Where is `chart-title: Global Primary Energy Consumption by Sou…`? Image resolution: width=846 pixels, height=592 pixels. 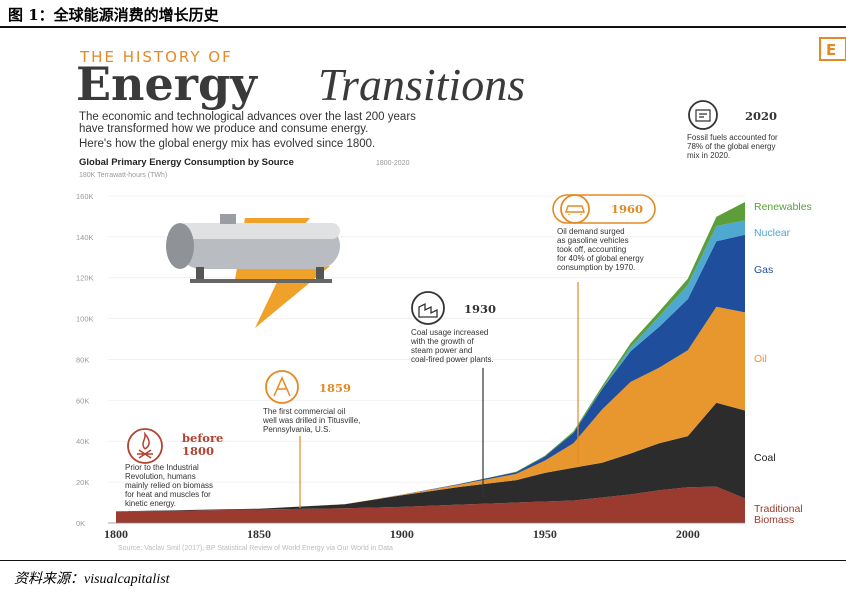 chart-title: Global Primary Energy Consumption by Sou… is located at coordinates (186, 162).